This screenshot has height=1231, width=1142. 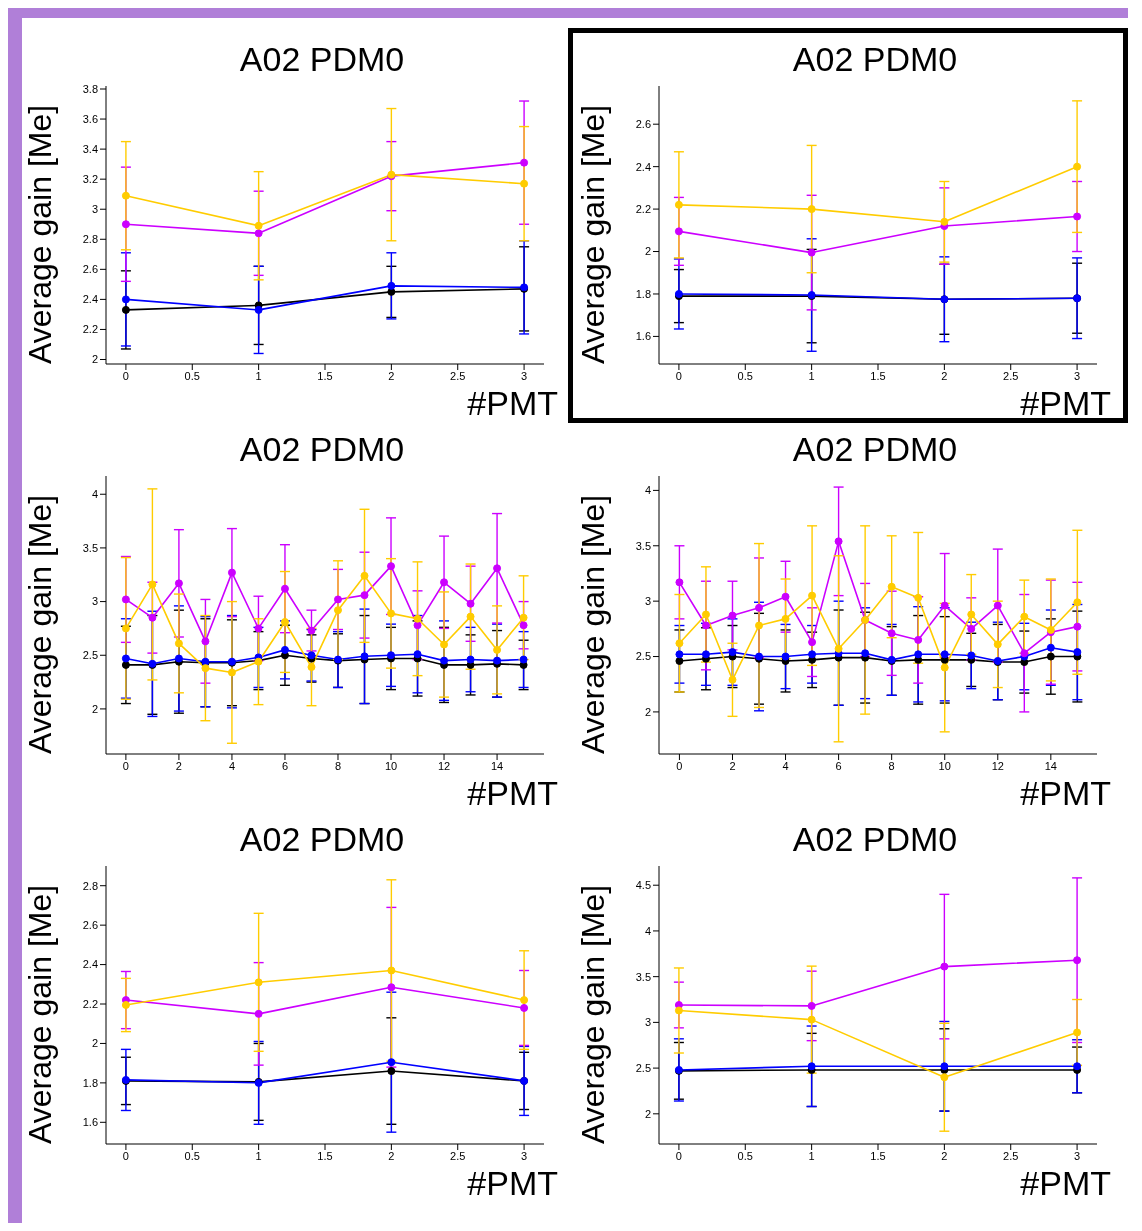 I want to click on y-tick-label: 3.2, so click(x=90, y=179).